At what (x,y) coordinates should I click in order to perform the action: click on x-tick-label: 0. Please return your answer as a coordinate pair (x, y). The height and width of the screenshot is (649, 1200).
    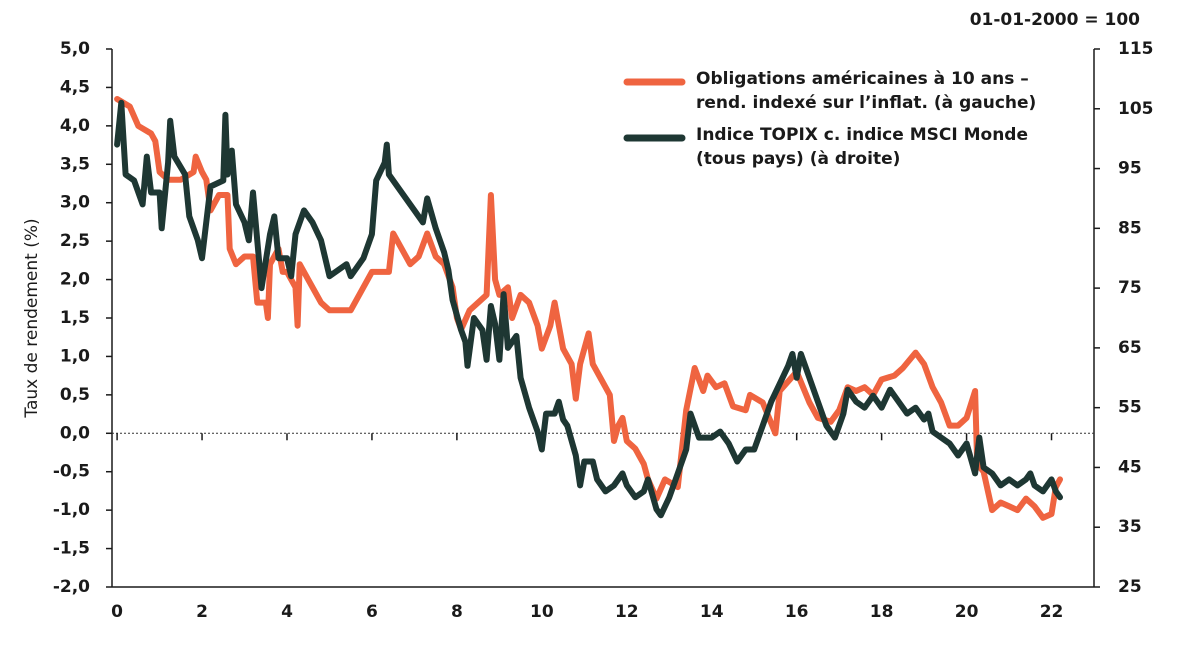
    Looking at the image, I should click on (117, 612).